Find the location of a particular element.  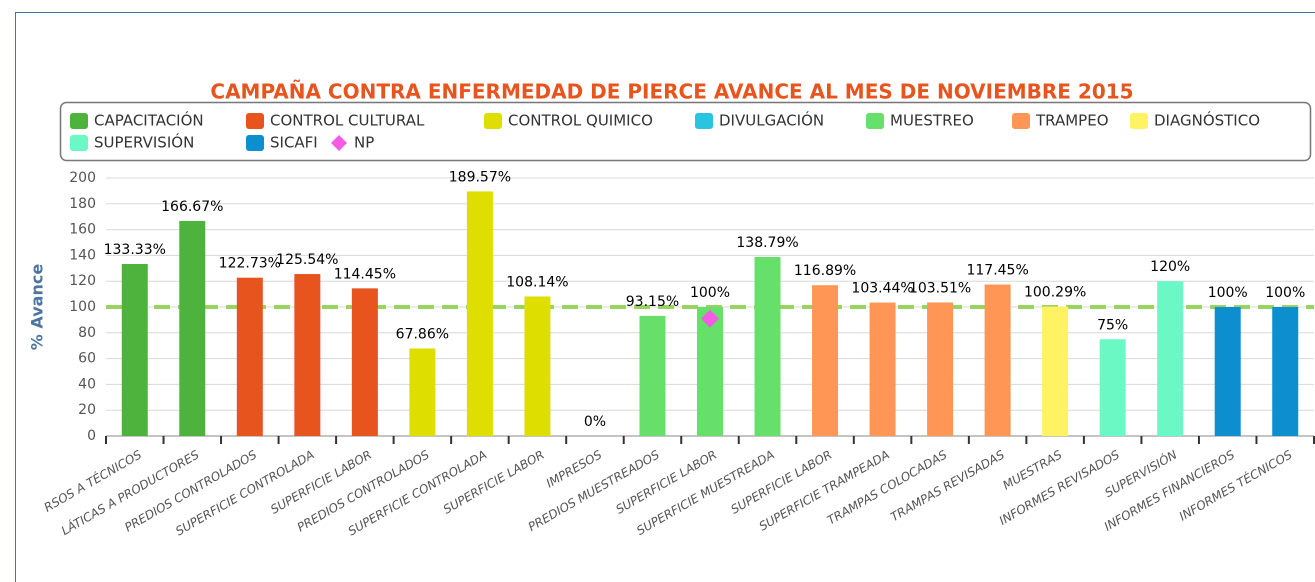

value-label: 103.44% is located at coordinates (882, 289).